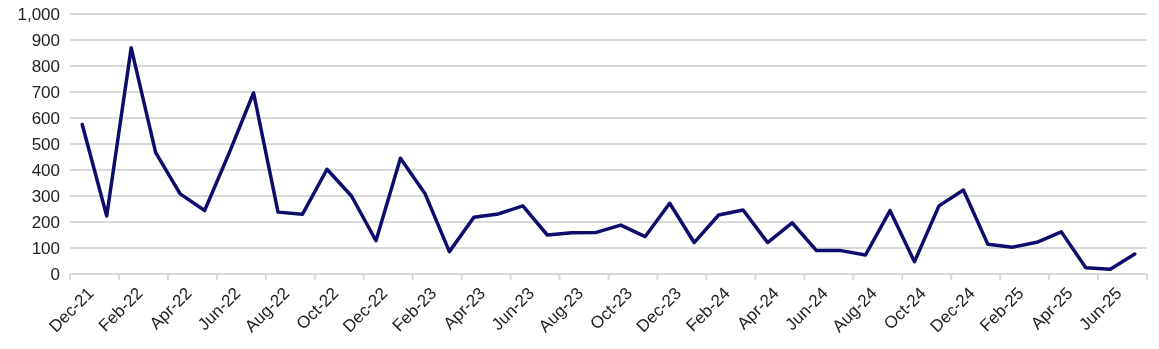 This screenshot has height=349, width=1159. Describe the element at coordinates (55, 274) in the screenshot. I see `y-tick-label: 0` at that location.